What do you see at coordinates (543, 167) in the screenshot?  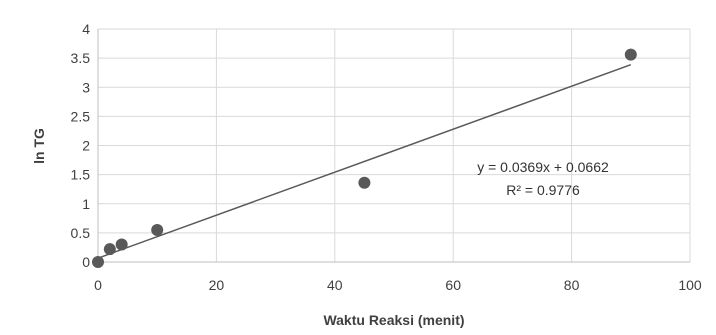 I see `trendline-equation: y = 0.0369x + 0.0662` at bounding box center [543, 167].